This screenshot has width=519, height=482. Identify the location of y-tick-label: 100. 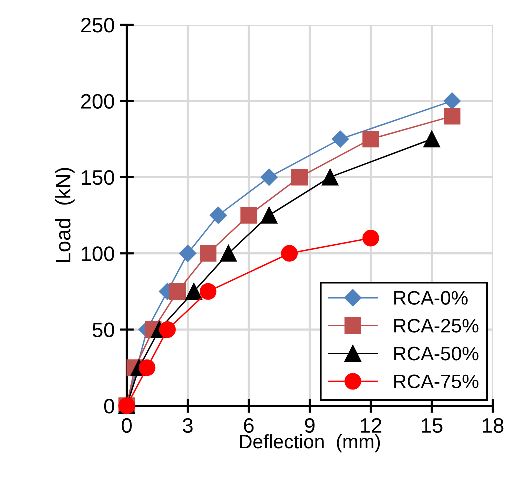
(98, 254).